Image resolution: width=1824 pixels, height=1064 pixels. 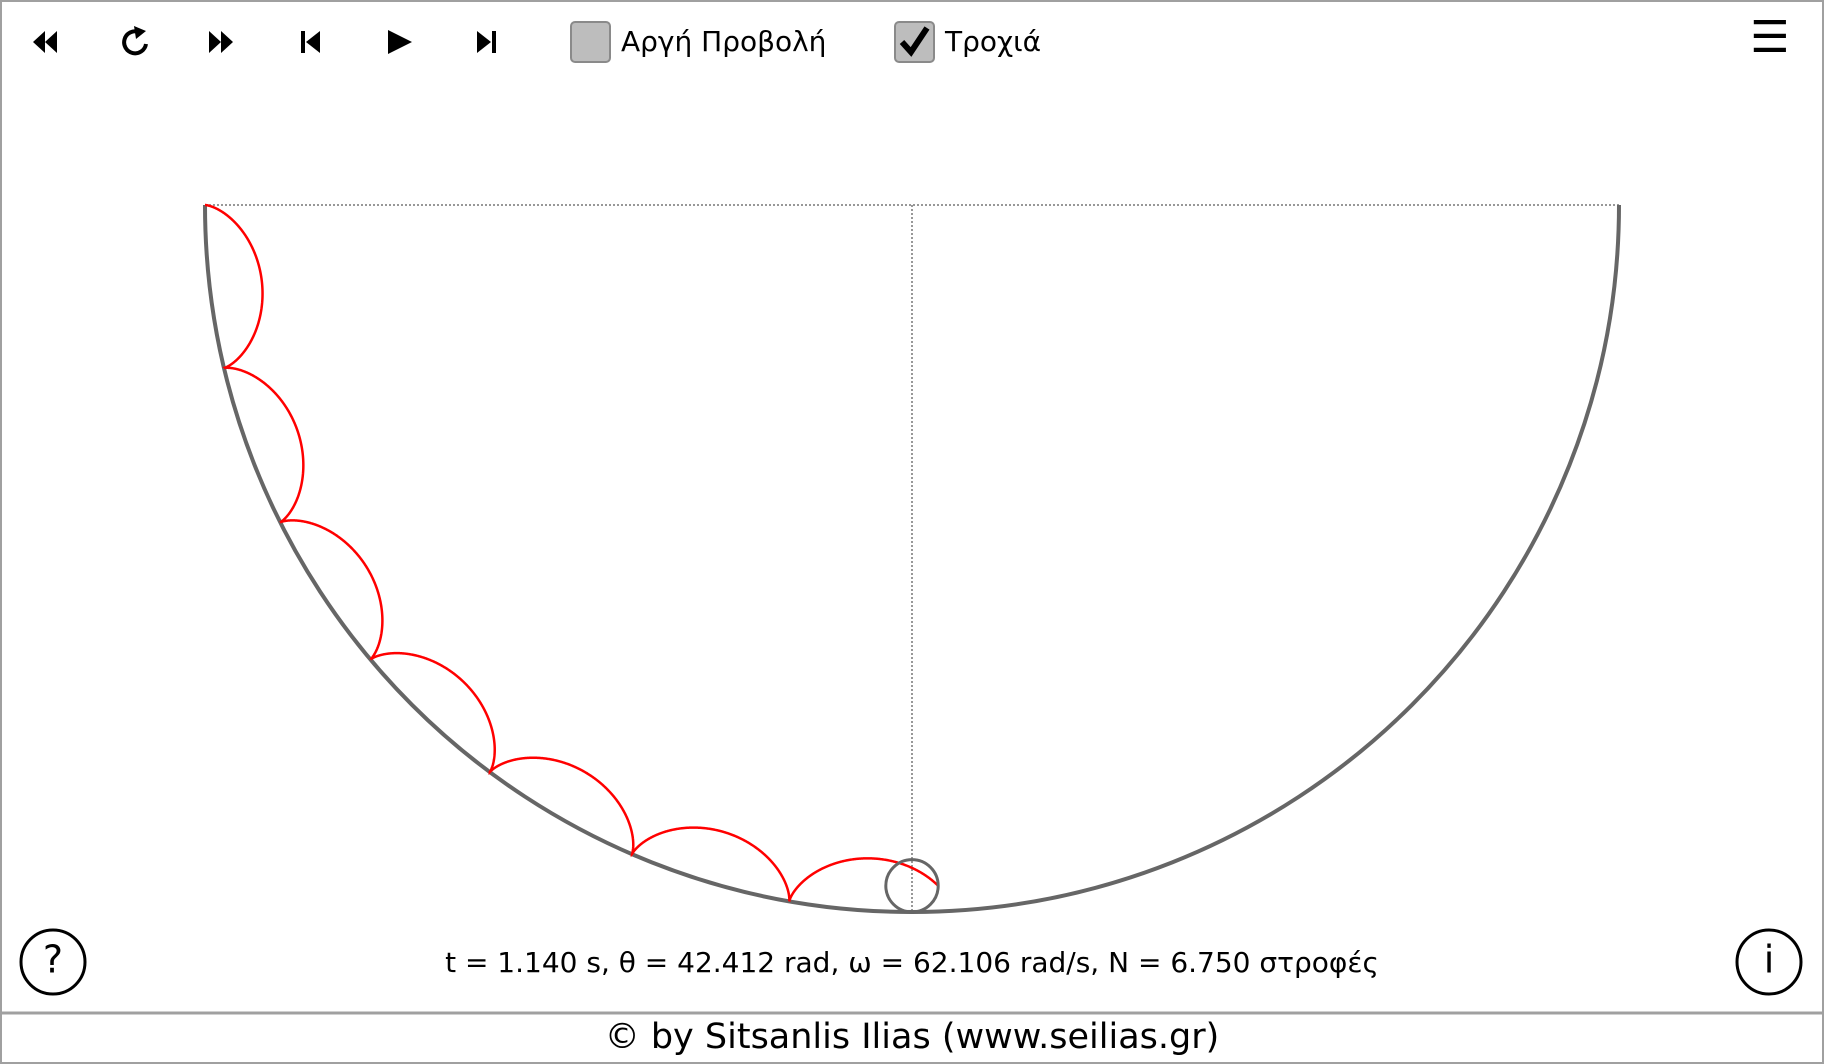 I want to click on checkbox, so click(x=590, y=42).